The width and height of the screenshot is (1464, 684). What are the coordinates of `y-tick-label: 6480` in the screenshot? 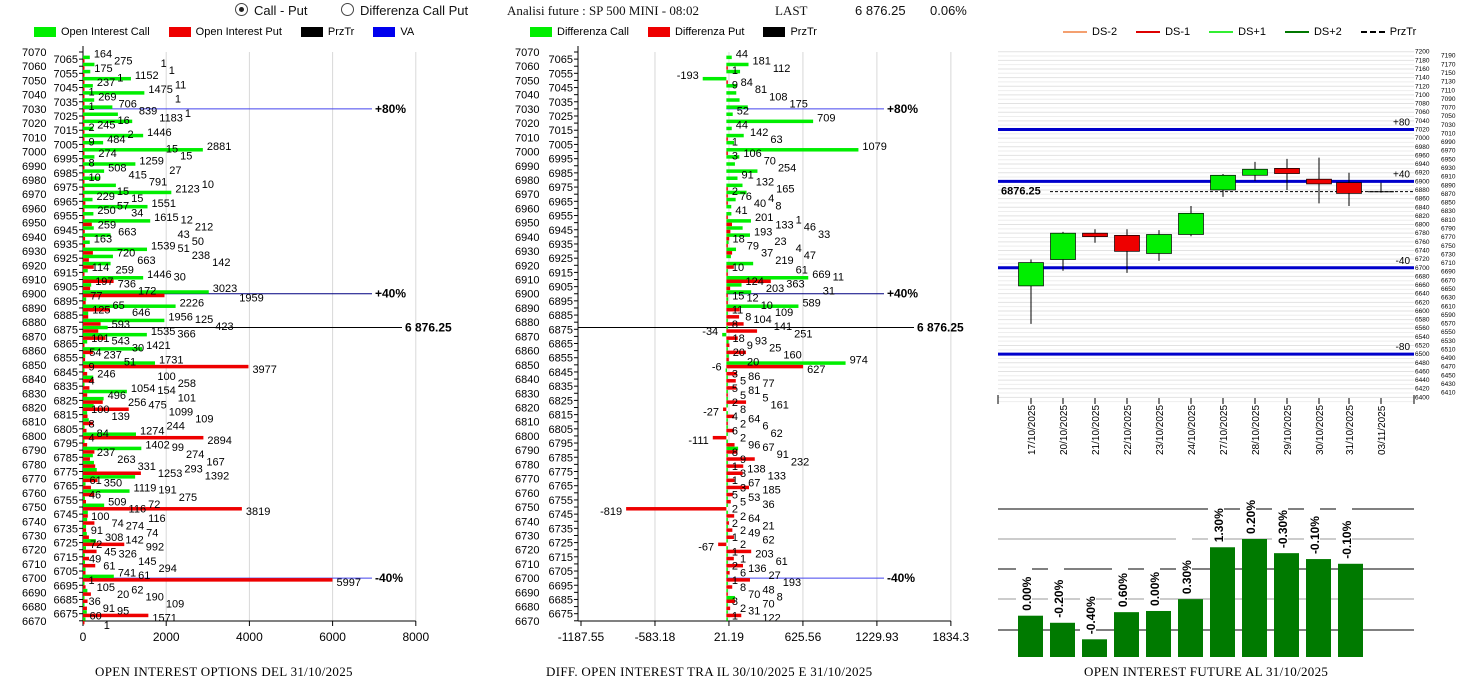 It's located at (1422, 363).